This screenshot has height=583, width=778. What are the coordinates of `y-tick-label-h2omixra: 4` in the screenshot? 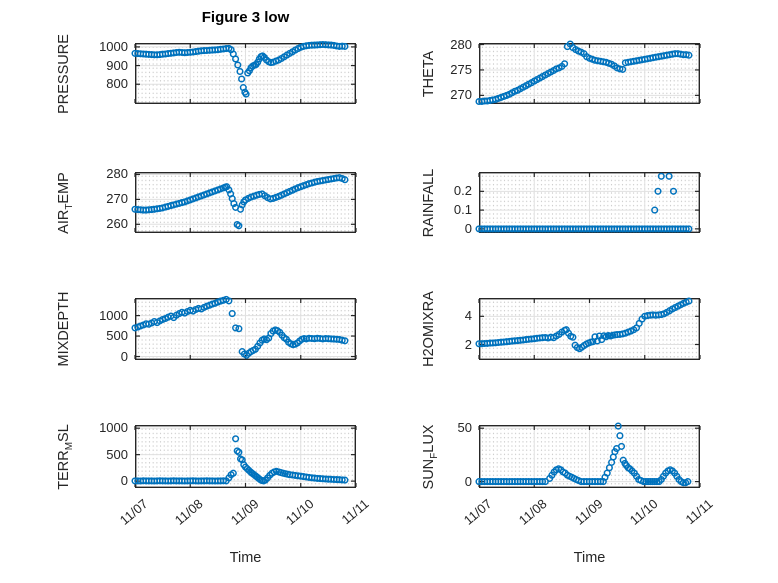 It's located at (468, 316).